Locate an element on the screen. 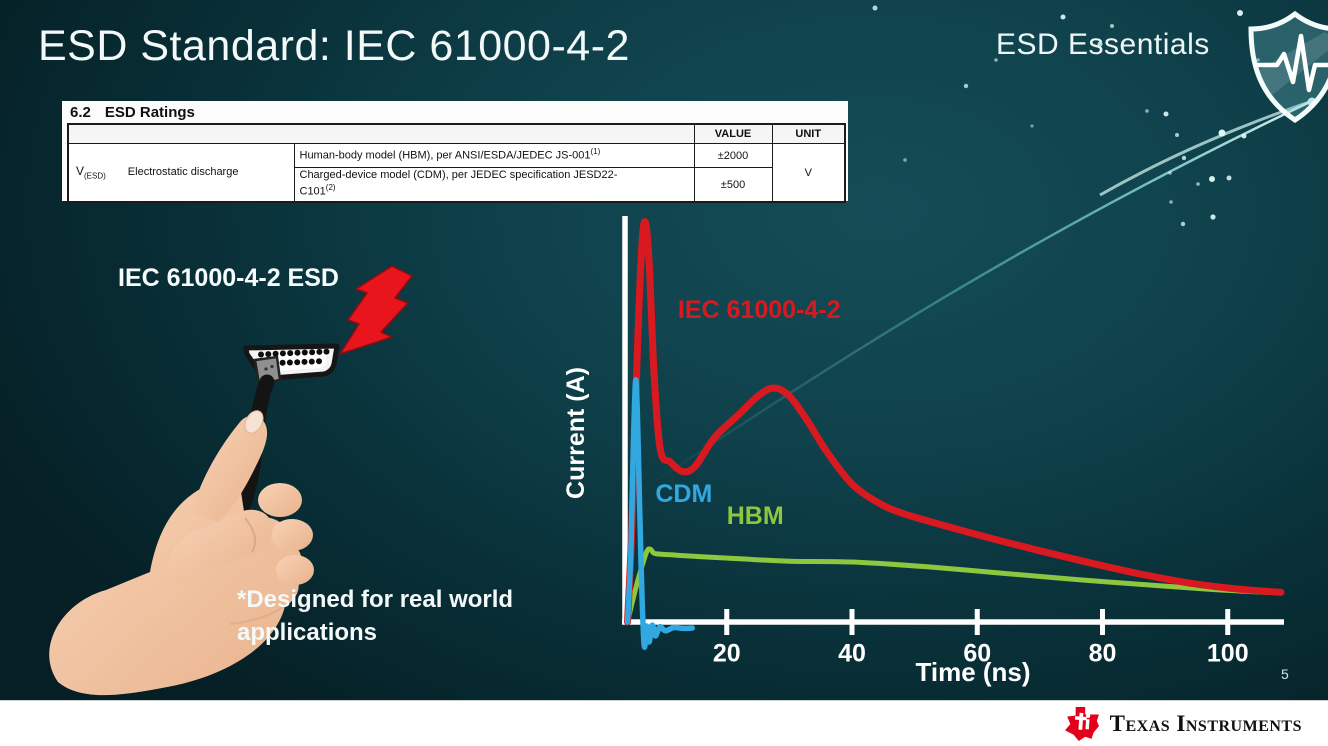 This screenshot has height=746, width=1328. parameter-name: Electrostatic discharge is located at coordinates (183, 172).